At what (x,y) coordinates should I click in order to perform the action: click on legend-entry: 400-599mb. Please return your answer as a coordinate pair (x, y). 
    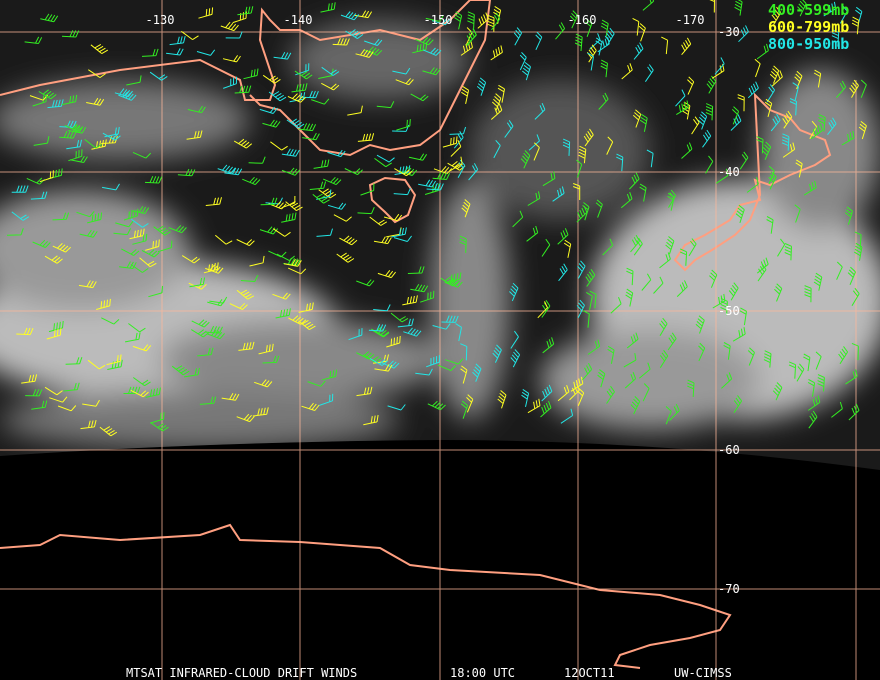
    Looking at the image, I should click on (808, 10).